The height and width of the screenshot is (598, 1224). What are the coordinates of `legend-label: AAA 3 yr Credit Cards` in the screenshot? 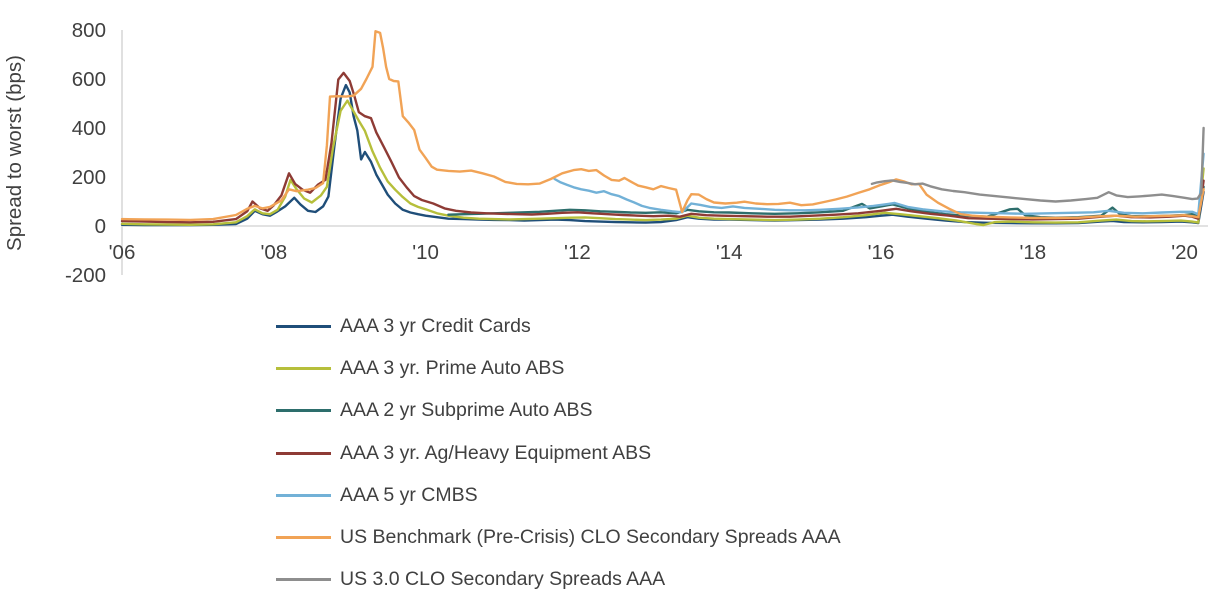 It's located at (435, 325).